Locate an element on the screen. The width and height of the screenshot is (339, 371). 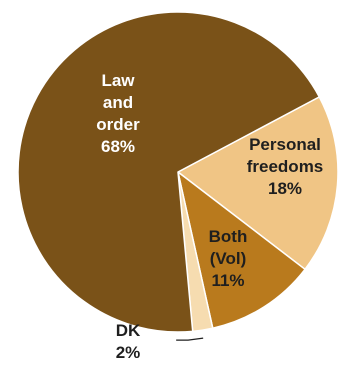
slice-label-line: Personal is located at coordinates (285, 144).